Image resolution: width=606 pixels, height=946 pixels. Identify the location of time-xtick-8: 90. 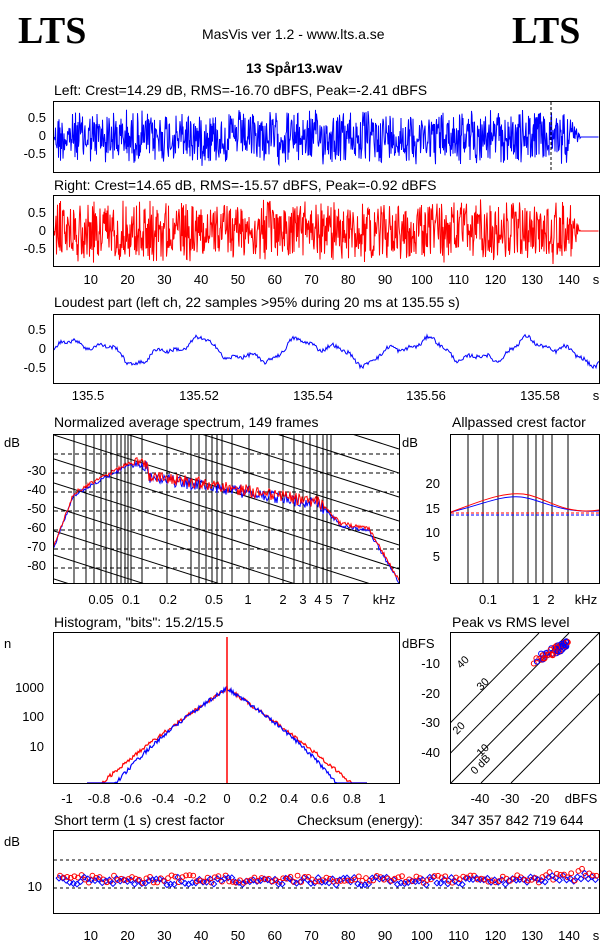
(385, 279).